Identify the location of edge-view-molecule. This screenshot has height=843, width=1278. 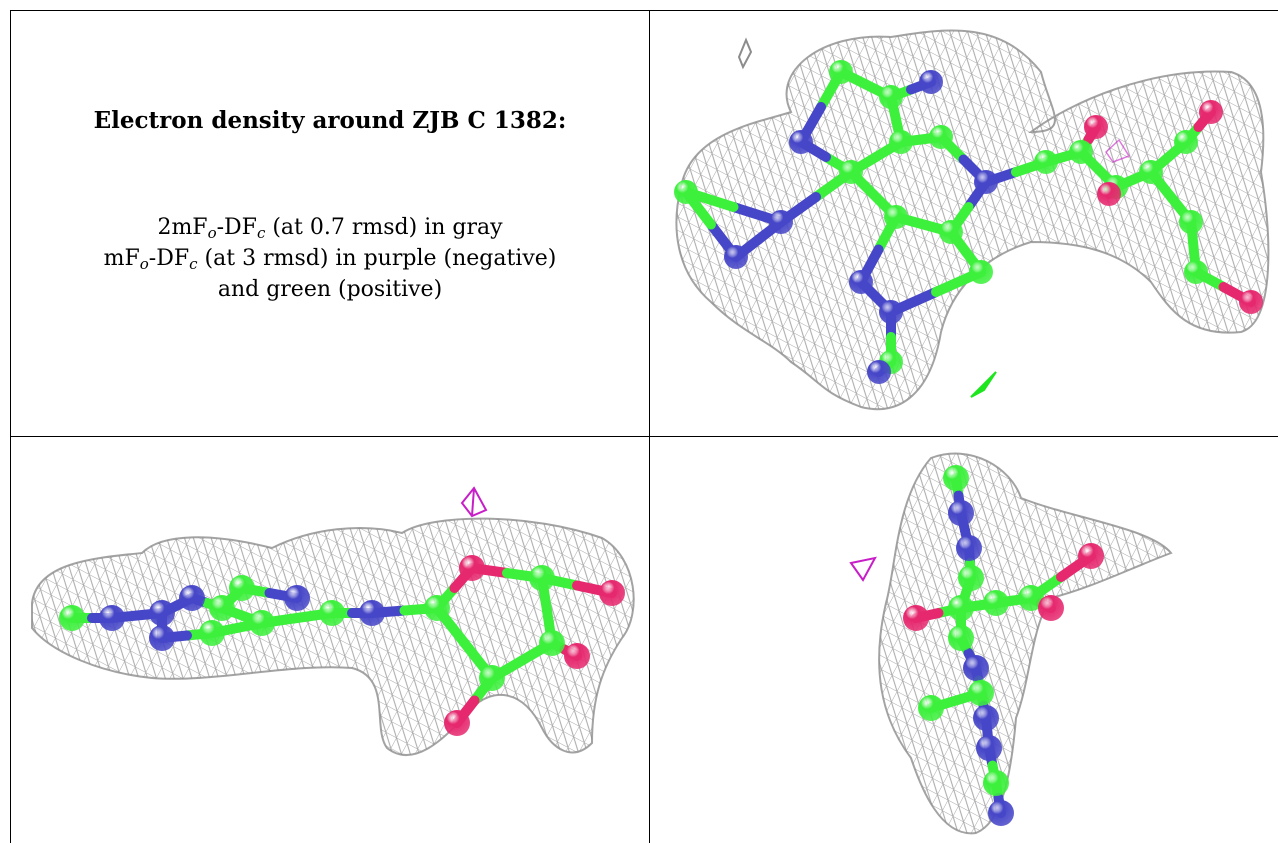
(1011, 643).